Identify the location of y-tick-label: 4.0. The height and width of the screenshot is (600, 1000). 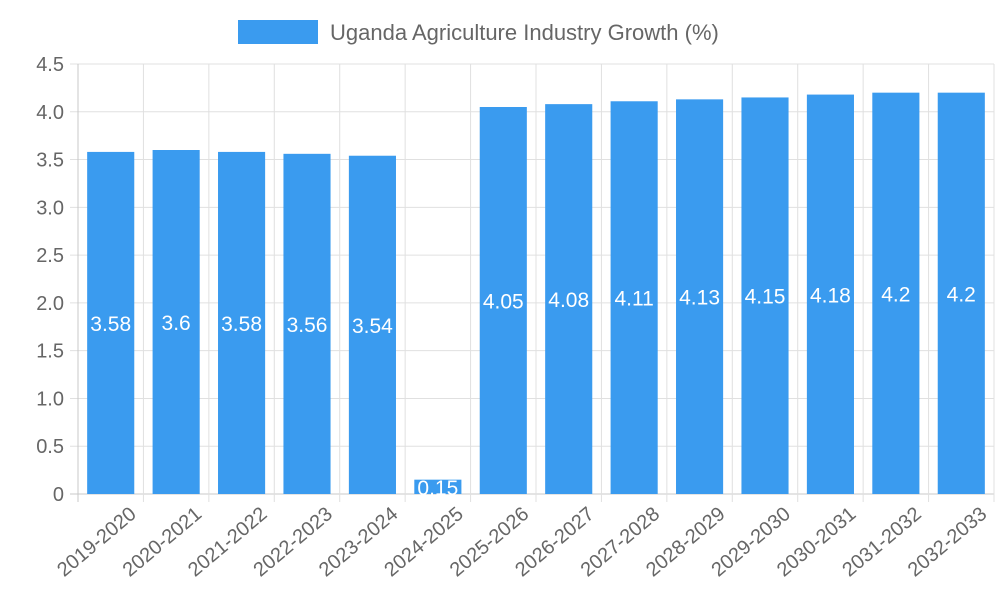
(50, 113).